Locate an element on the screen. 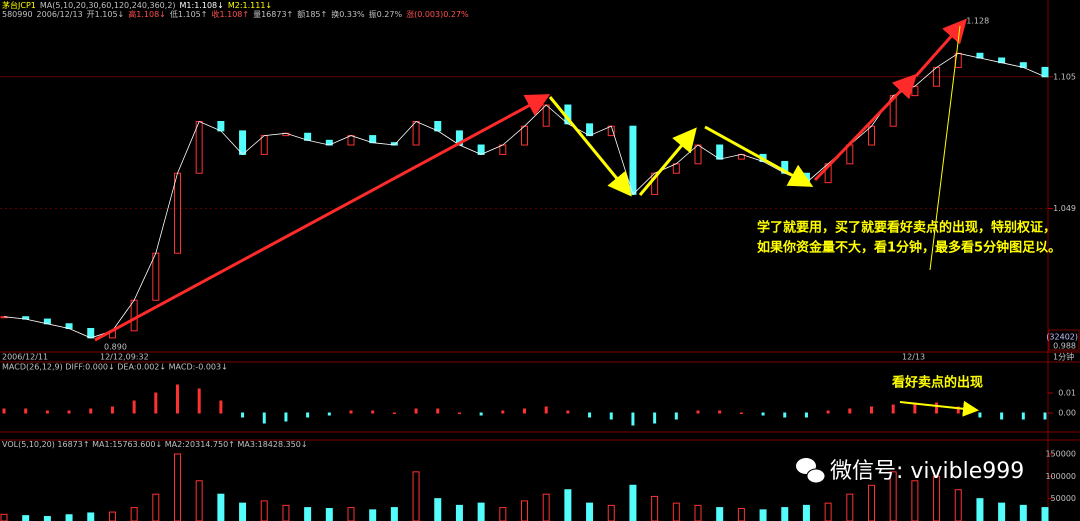 The width and height of the screenshot is (1080, 521). y-tick-label: 0.01 is located at coordinates (1067, 393).